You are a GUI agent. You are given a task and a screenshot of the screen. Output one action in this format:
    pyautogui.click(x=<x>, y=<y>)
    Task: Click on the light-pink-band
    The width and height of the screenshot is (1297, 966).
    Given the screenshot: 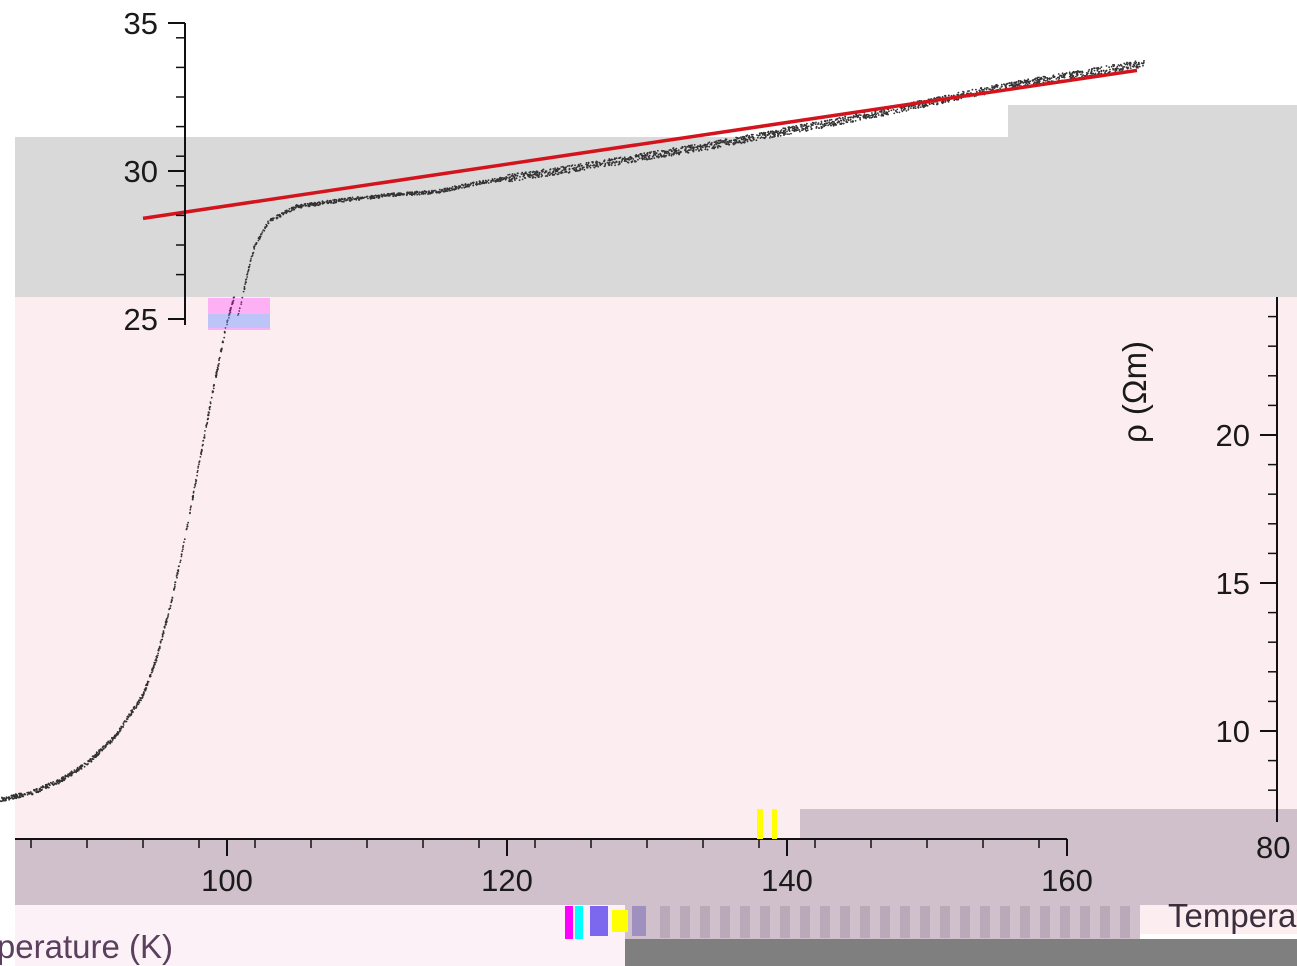 What is the action you would take?
    pyautogui.click(x=320, y=920)
    